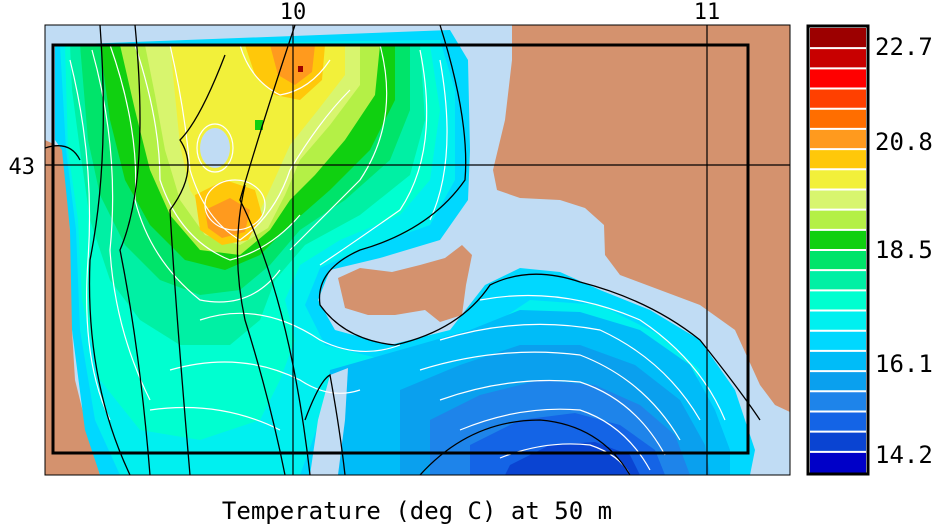  I want to click on colorbar-label-18-5: 18.5, so click(904, 250).